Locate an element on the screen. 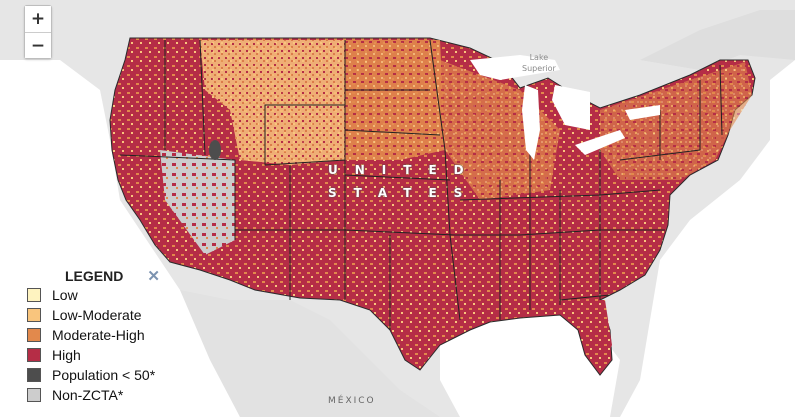 The width and height of the screenshot is (795, 417). gulf-area is located at coordinates (530, 363).